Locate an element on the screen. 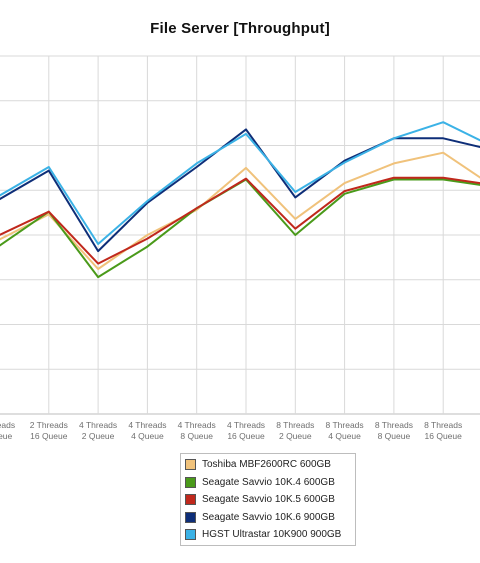  x-tick-label: ThreadsQueue is located at coordinates (7, 430).